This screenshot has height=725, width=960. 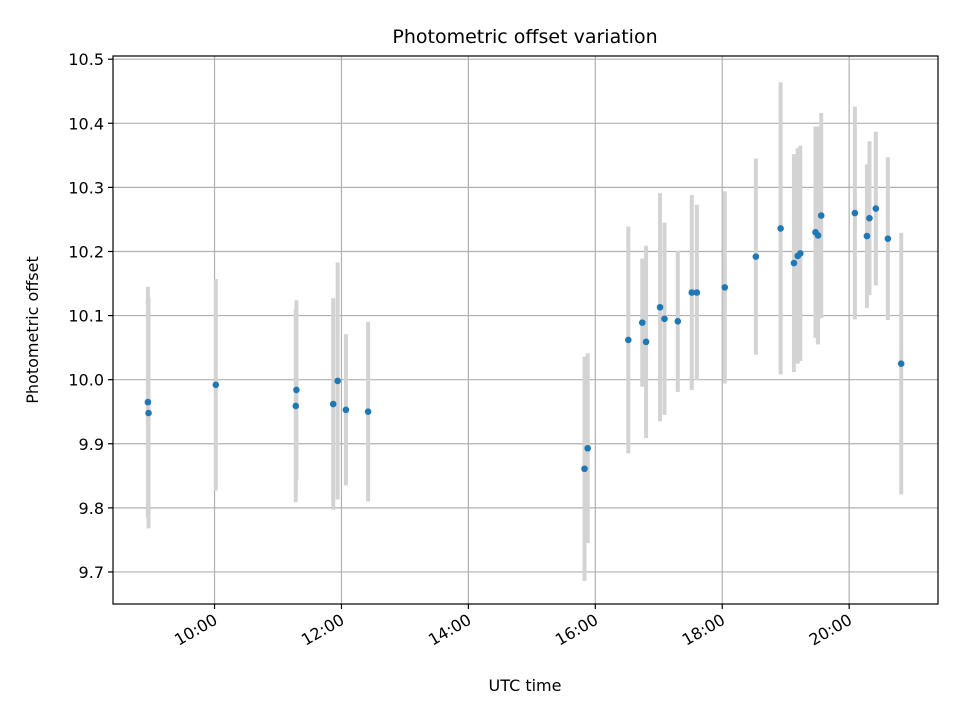 I want to click on y-tick-label: 10.4, so click(x=86, y=123).